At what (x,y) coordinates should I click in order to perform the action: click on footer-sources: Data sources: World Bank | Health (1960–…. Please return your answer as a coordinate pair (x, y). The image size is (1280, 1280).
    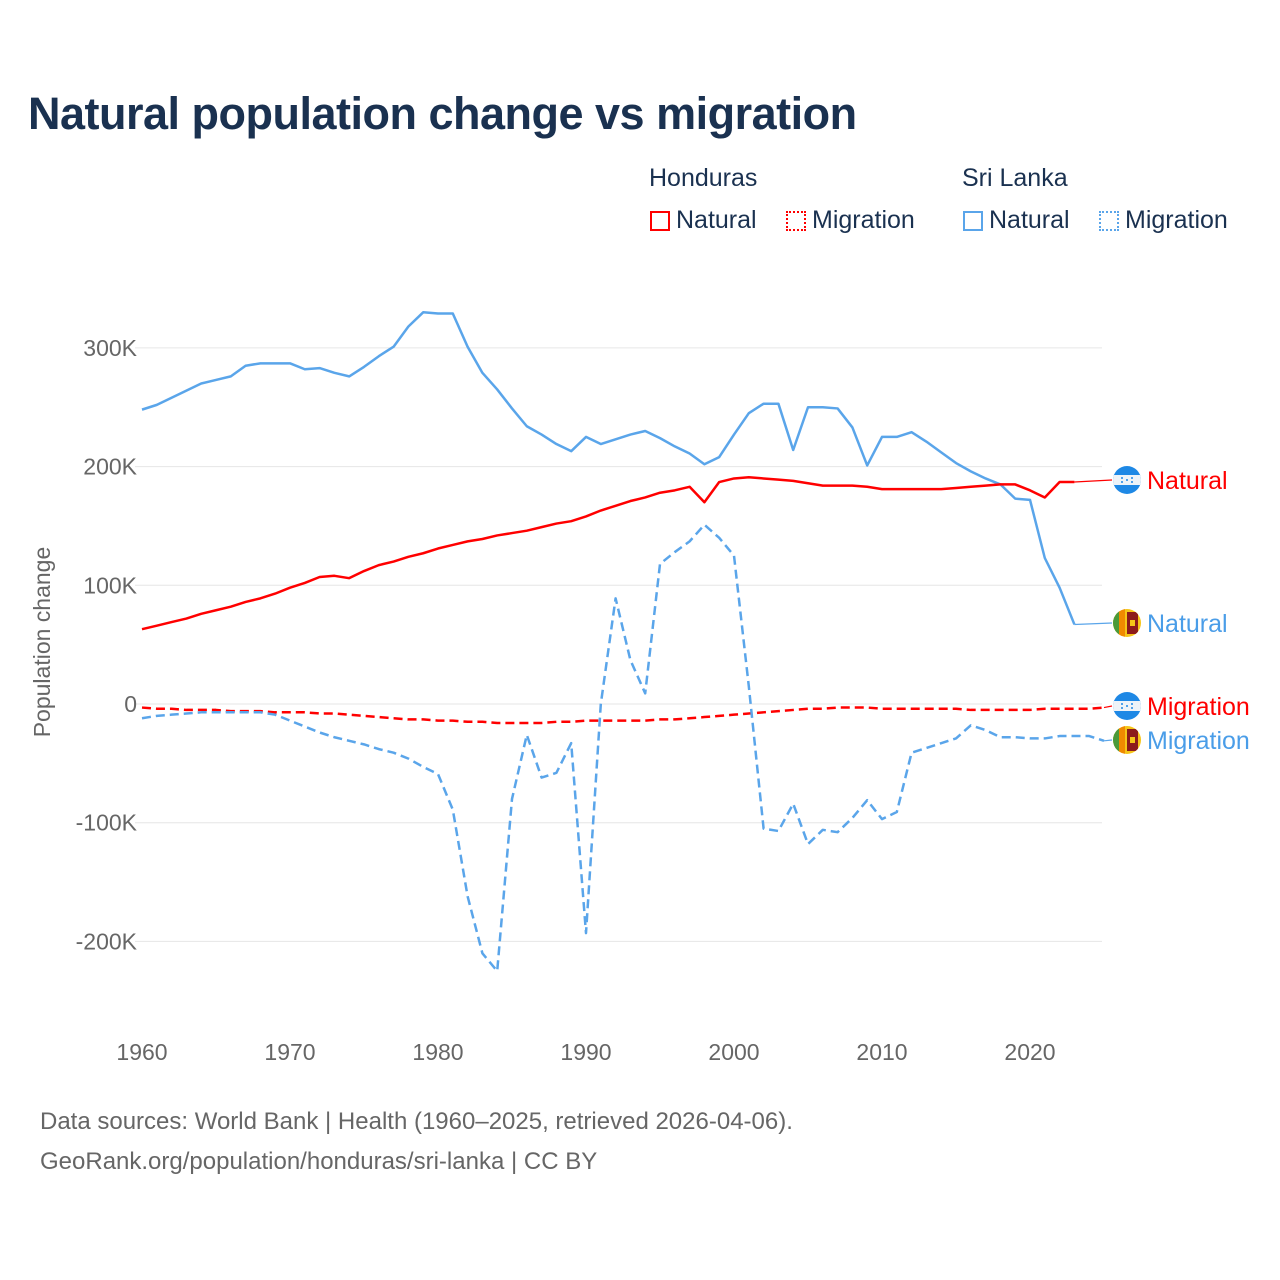
    Looking at the image, I should click on (416, 1121).